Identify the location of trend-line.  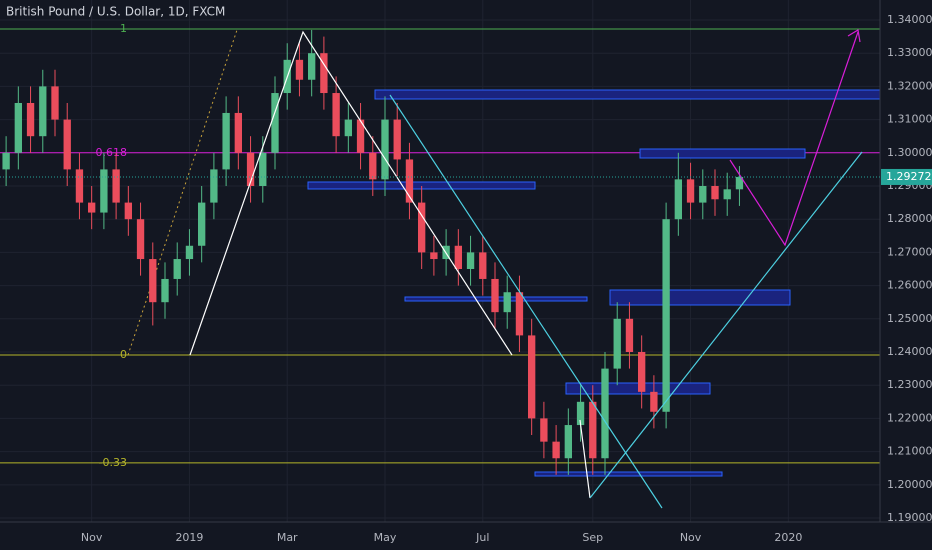
(182, 192).